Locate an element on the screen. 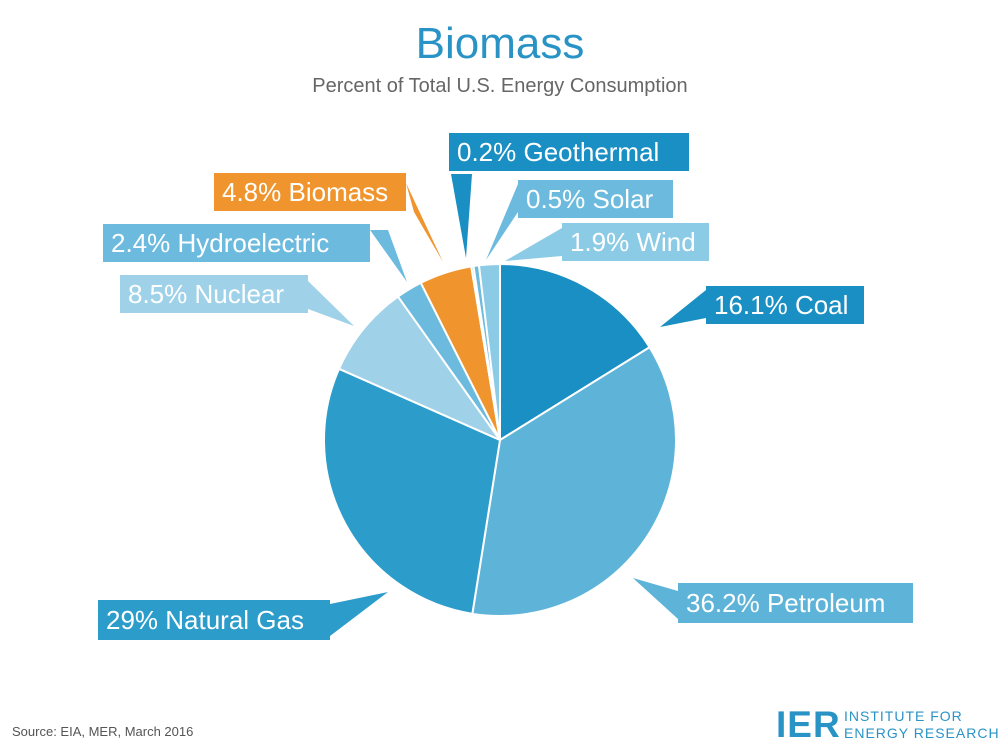  callout-box-wind is located at coordinates (635, 242).